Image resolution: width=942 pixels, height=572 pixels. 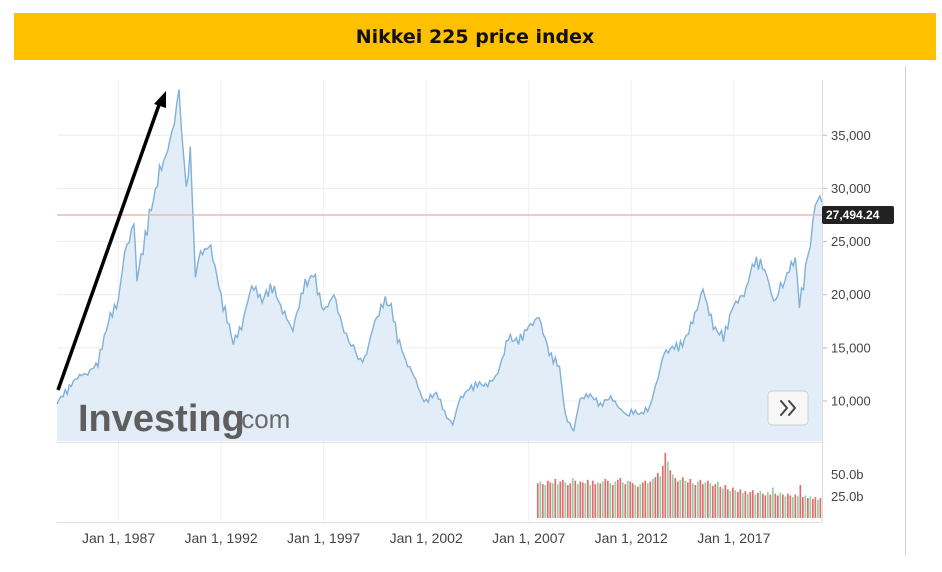 I want to click on x-tick-label: Jan 1, 2012, so click(x=631, y=538).